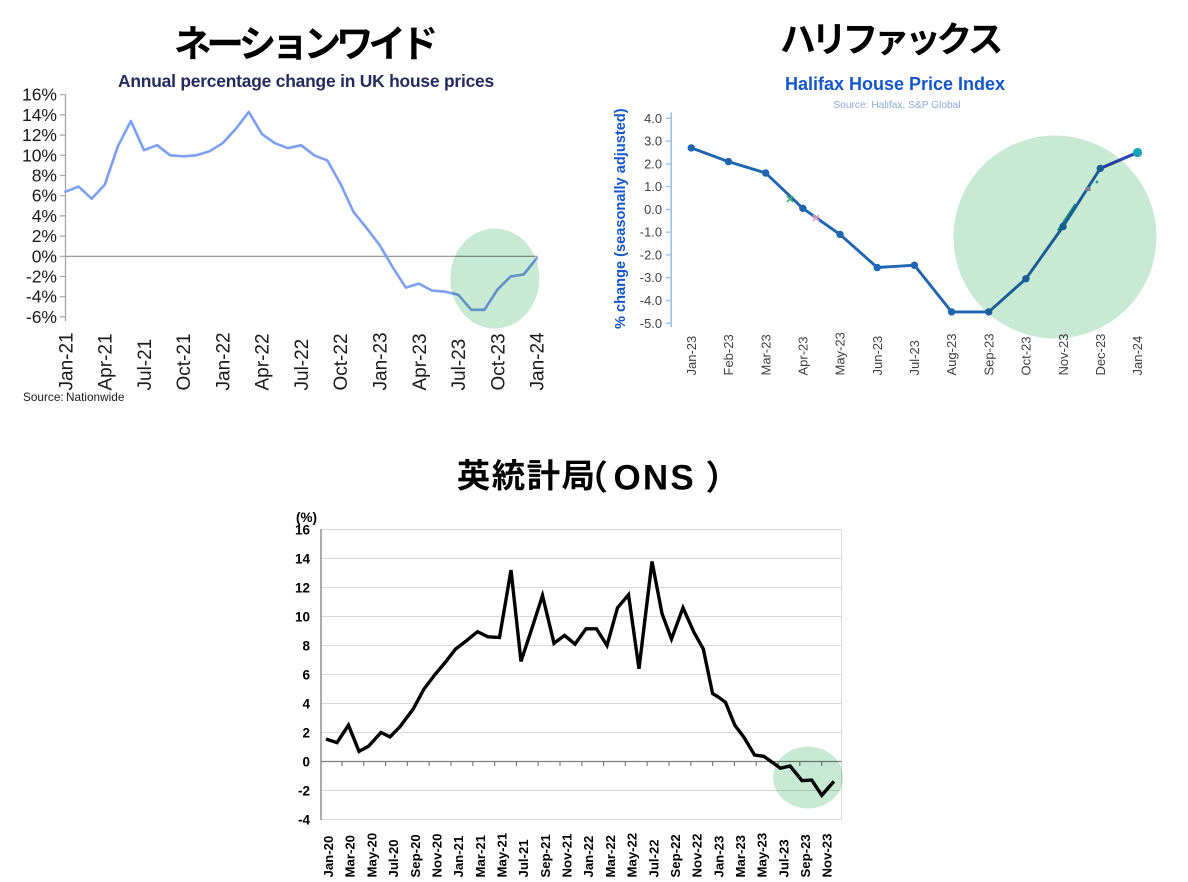 This screenshot has height=882, width=1188. What do you see at coordinates (653, 163) in the screenshot?
I see `svg-text: 2.0` at bounding box center [653, 163].